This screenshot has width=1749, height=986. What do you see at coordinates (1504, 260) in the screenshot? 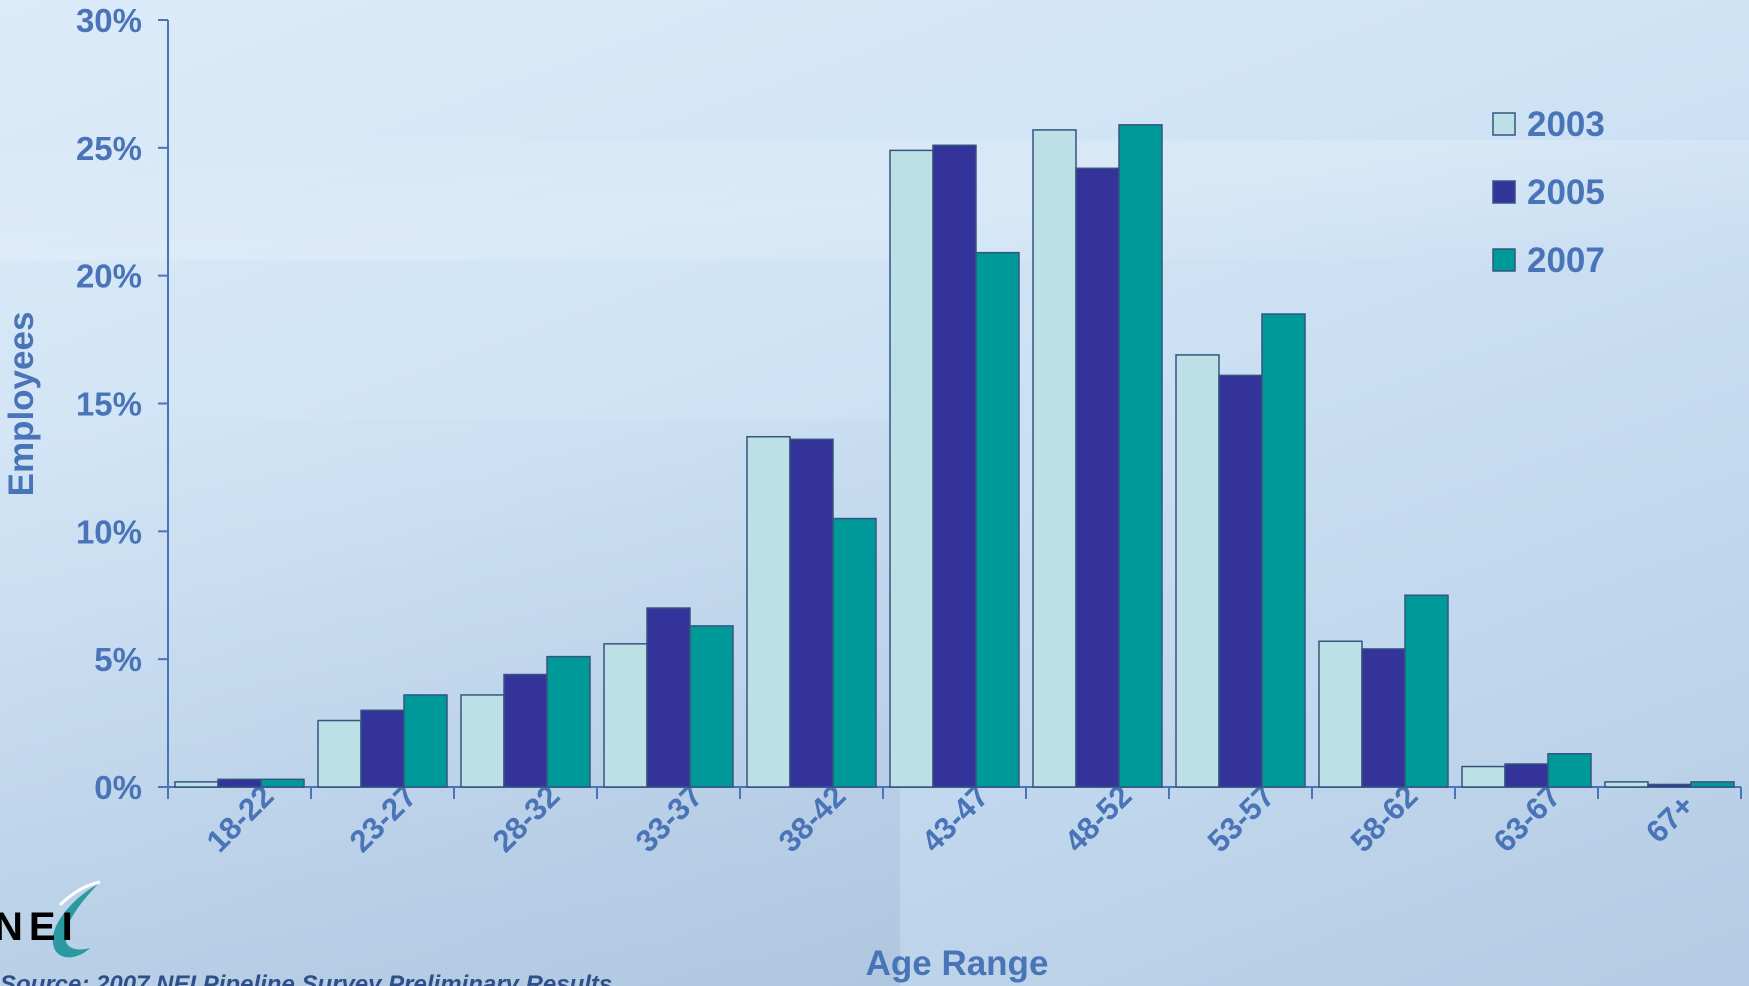
I see `legend-swatch-2007` at bounding box center [1504, 260].